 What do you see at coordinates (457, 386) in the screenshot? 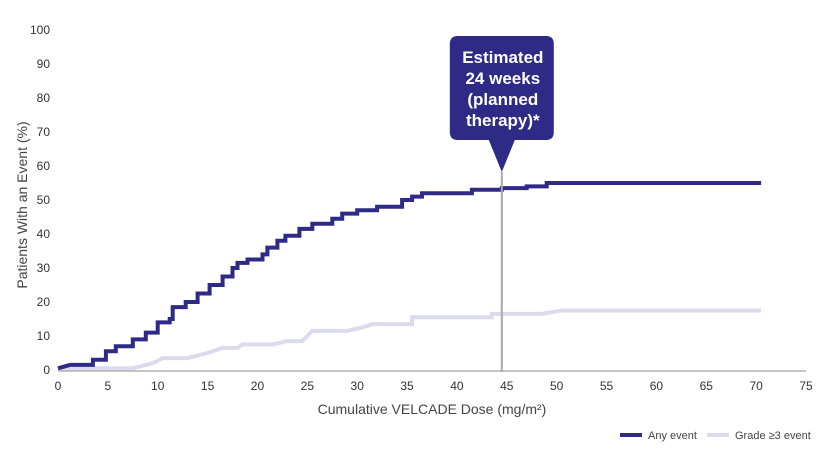
I see `x-tick-label-40: 40` at bounding box center [457, 386].